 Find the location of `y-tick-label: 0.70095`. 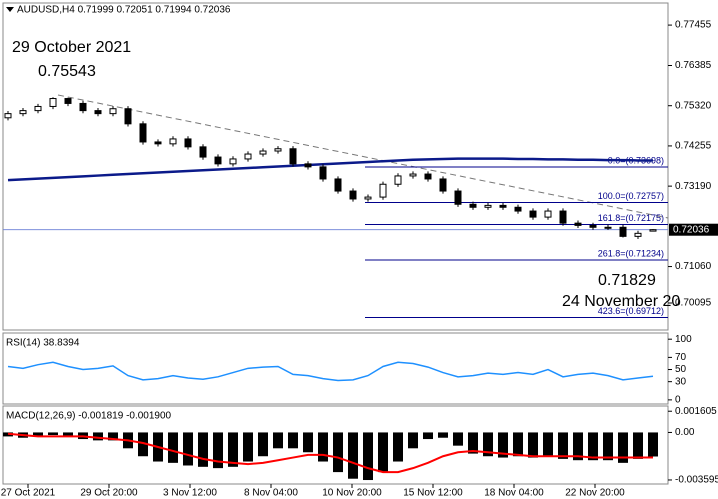

y-tick-label: 0.70095 is located at coordinates (693, 303).